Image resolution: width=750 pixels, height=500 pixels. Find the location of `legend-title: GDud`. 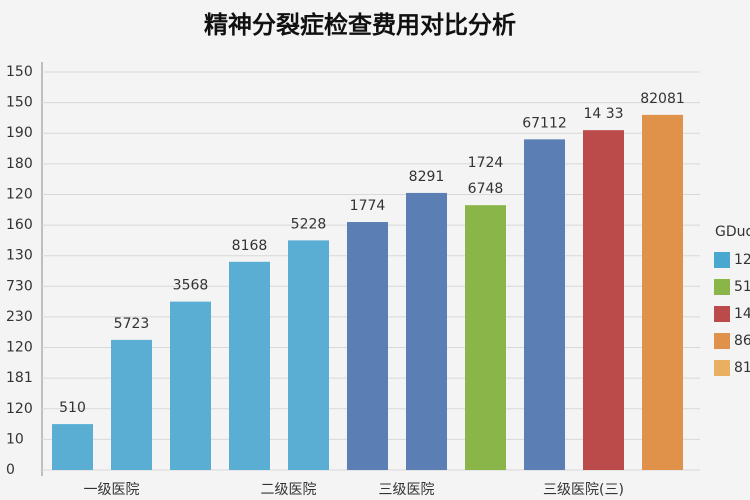

legend-title: GDud is located at coordinates (732, 232).